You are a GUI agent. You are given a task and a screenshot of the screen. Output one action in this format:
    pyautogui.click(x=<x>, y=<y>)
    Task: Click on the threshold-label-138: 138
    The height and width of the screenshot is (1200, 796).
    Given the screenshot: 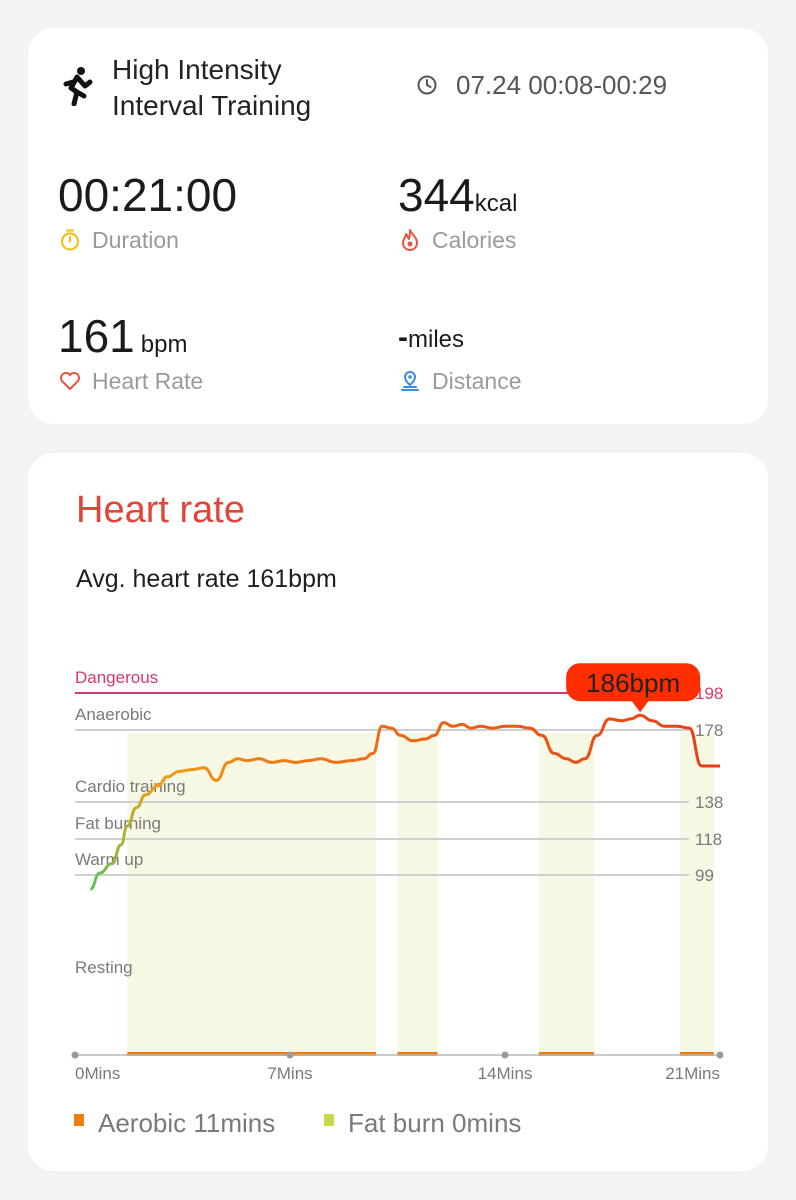 What is the action you would take?
    pyautogui.click(x=709, y=802)
    